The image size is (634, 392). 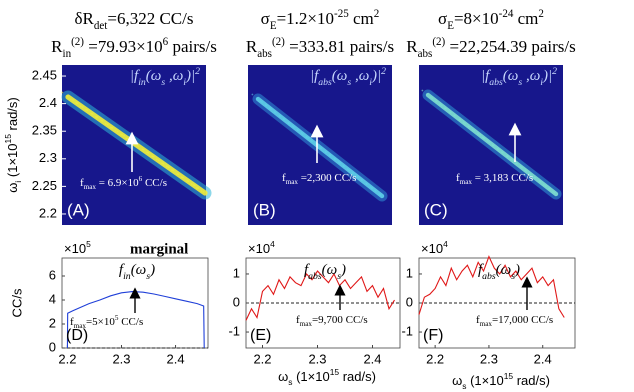 I want to click on text-part: =22,254.39 pairs/s, so click(x=510, y=46).